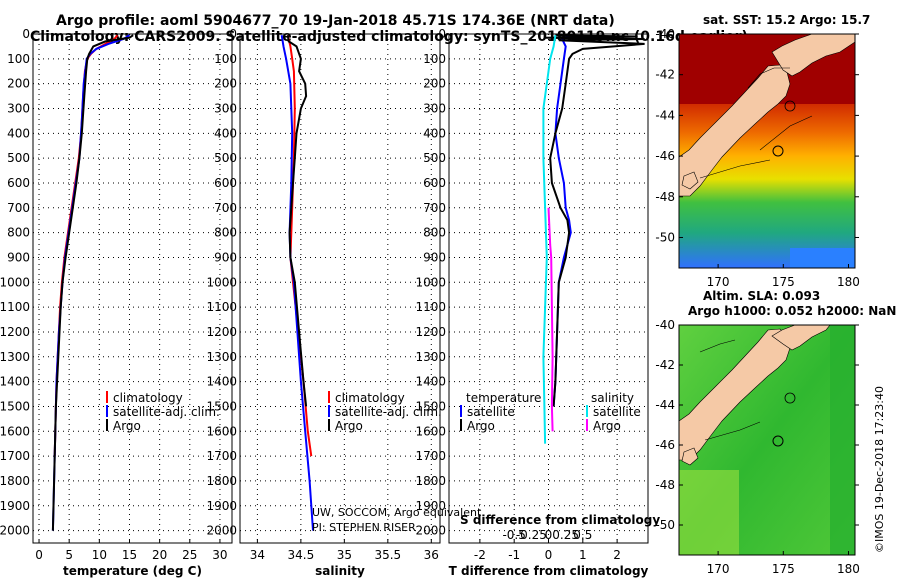 Image resolution: width=900 pixels, height=580 pixels. What do you see at coordinates (595, 220) in the screenshot?
I see `series-temperature-argo` at bounding box center [595, 220].